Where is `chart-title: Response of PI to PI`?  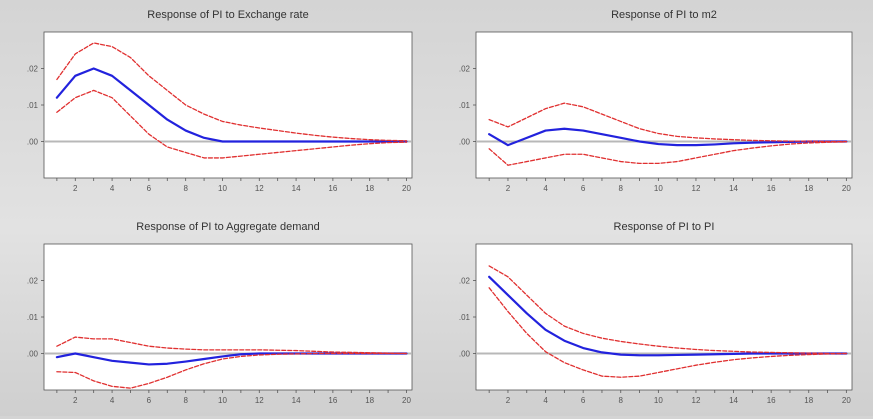
chart-title: Response of PI to PI is located at coordinates (664, 227).